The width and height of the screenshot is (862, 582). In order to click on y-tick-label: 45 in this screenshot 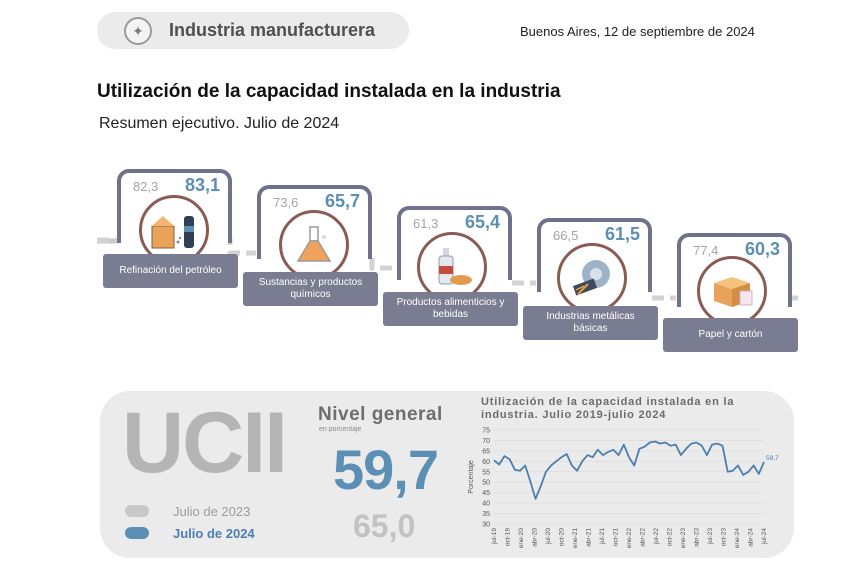, I will do `click(486, 493)`.